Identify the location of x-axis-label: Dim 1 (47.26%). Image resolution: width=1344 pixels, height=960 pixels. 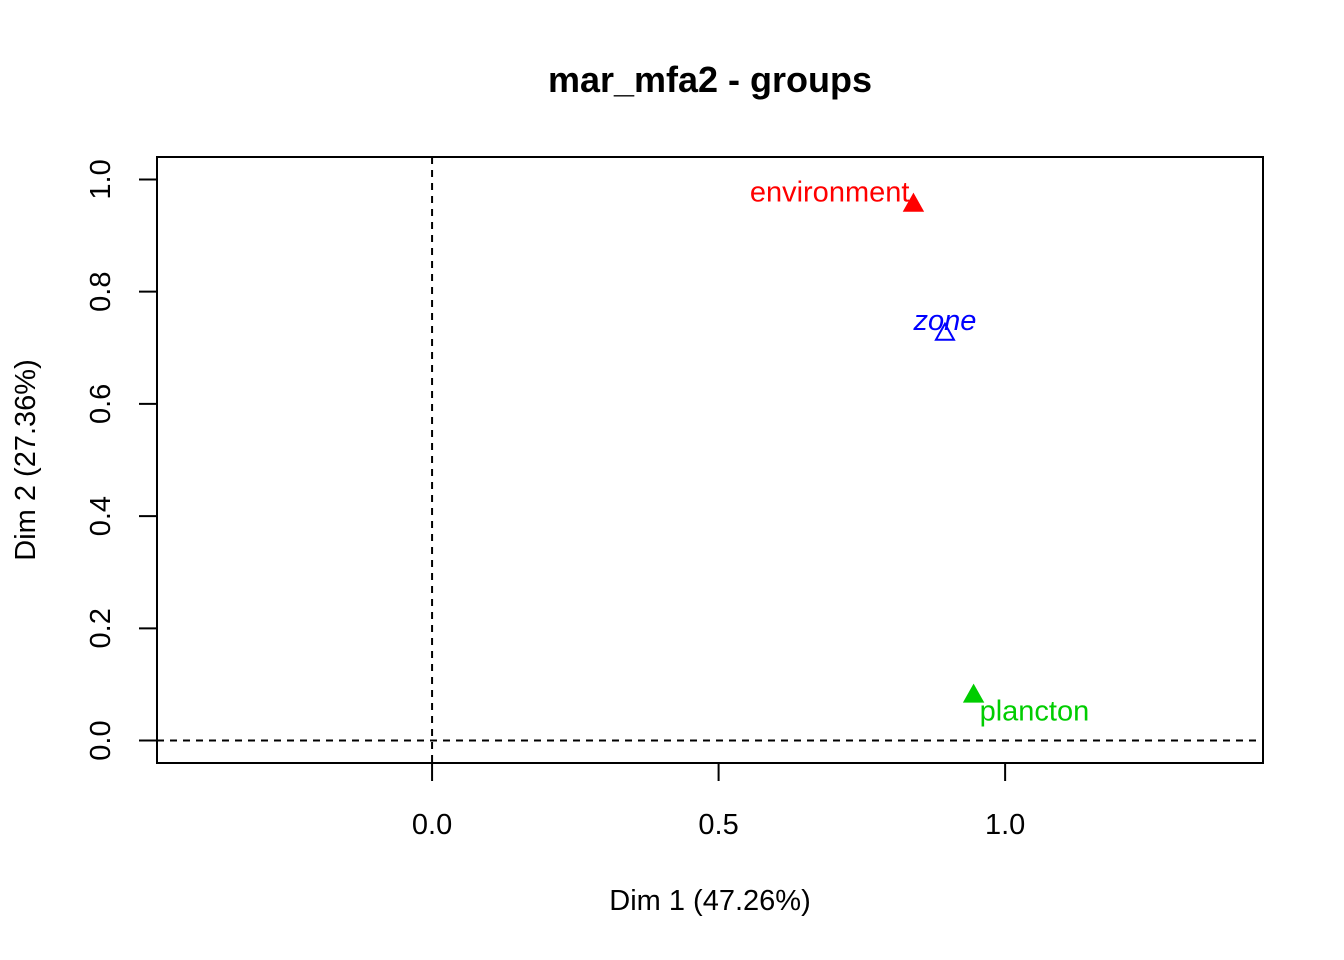
(709, 901).